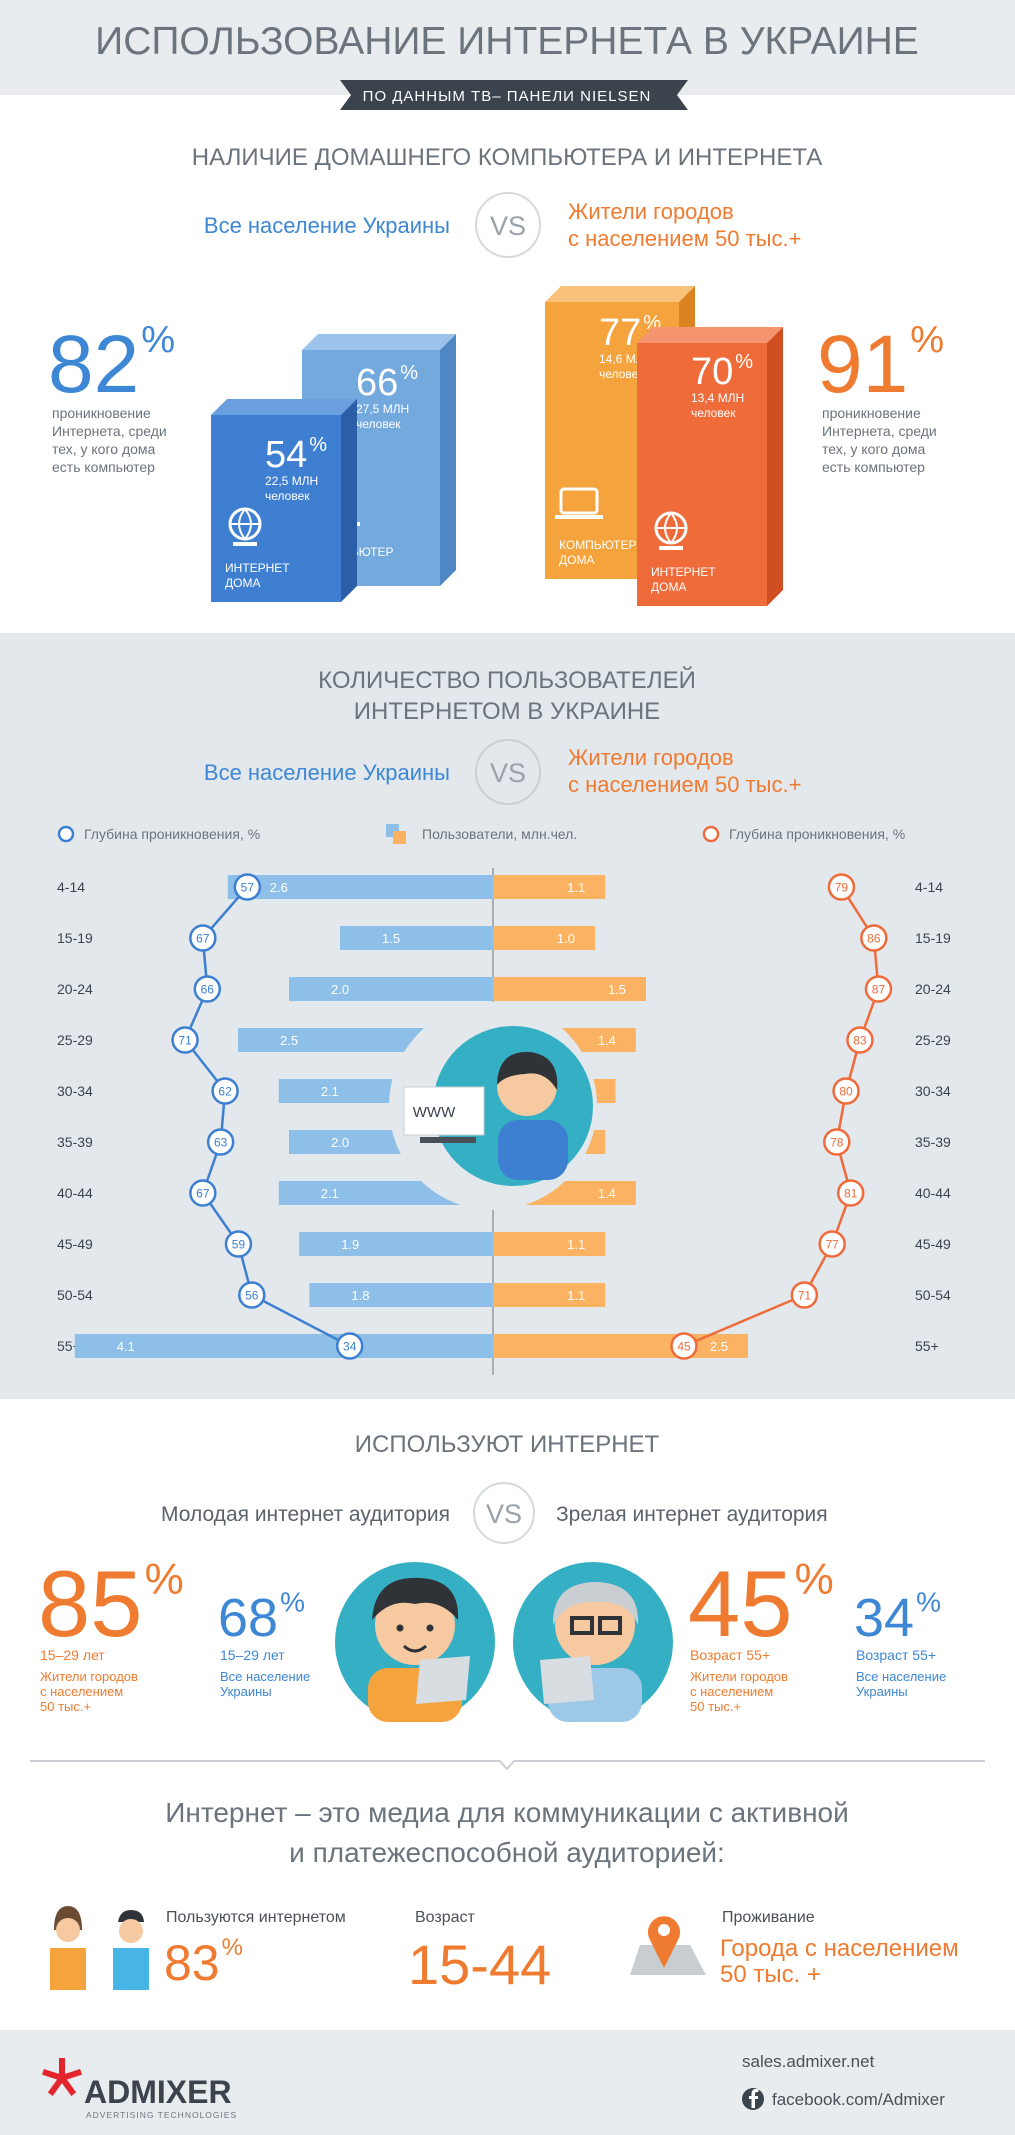  I want to click on depth-label: 80, so click(846, 1092).